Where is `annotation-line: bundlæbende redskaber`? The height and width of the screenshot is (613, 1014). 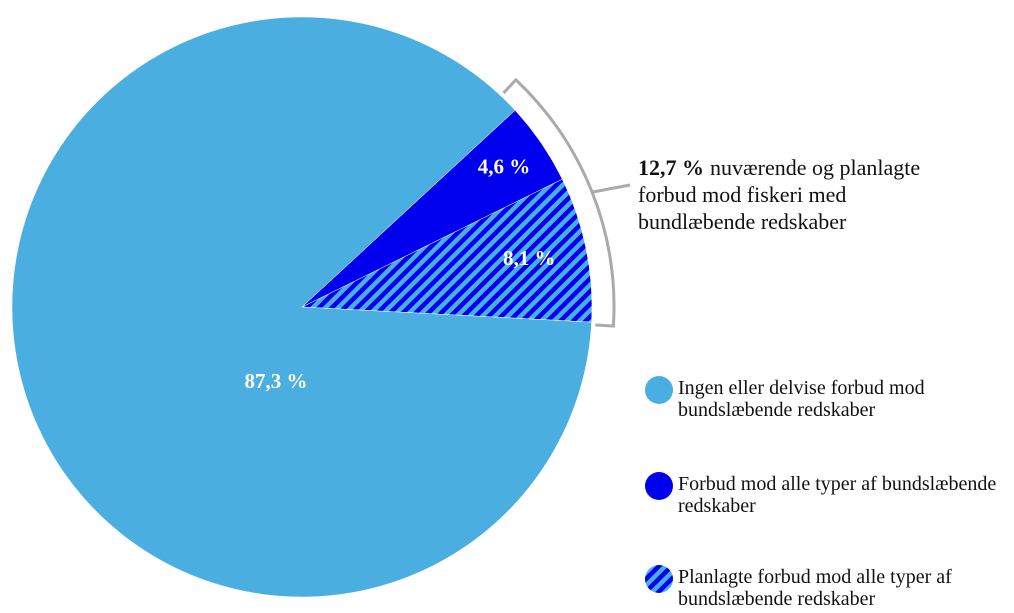
annotation-line: bundlæbende redskaber is located at coordinates (742, 221).